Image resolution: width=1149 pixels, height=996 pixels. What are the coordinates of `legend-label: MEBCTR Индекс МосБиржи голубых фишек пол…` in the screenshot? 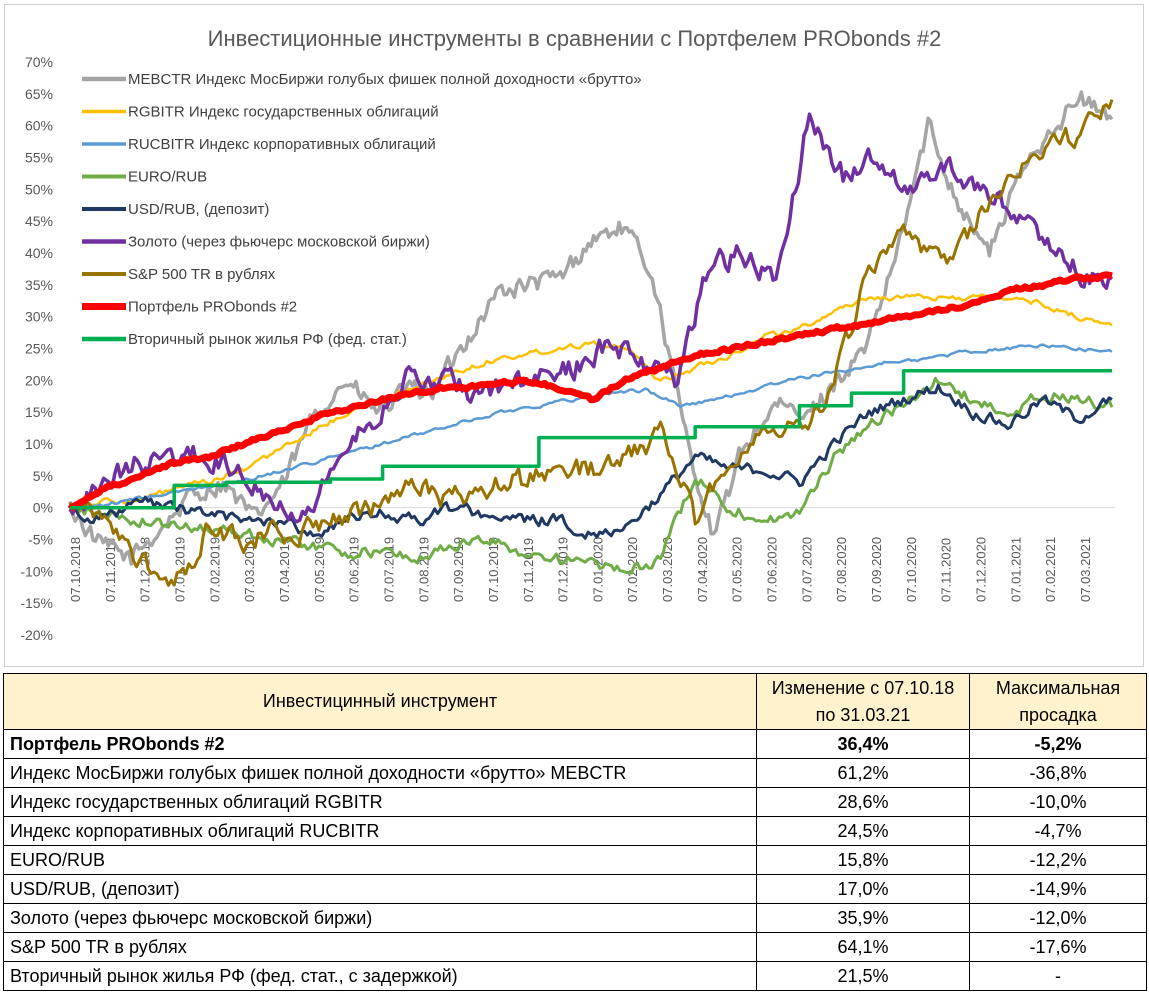 It's located at (385, 79).